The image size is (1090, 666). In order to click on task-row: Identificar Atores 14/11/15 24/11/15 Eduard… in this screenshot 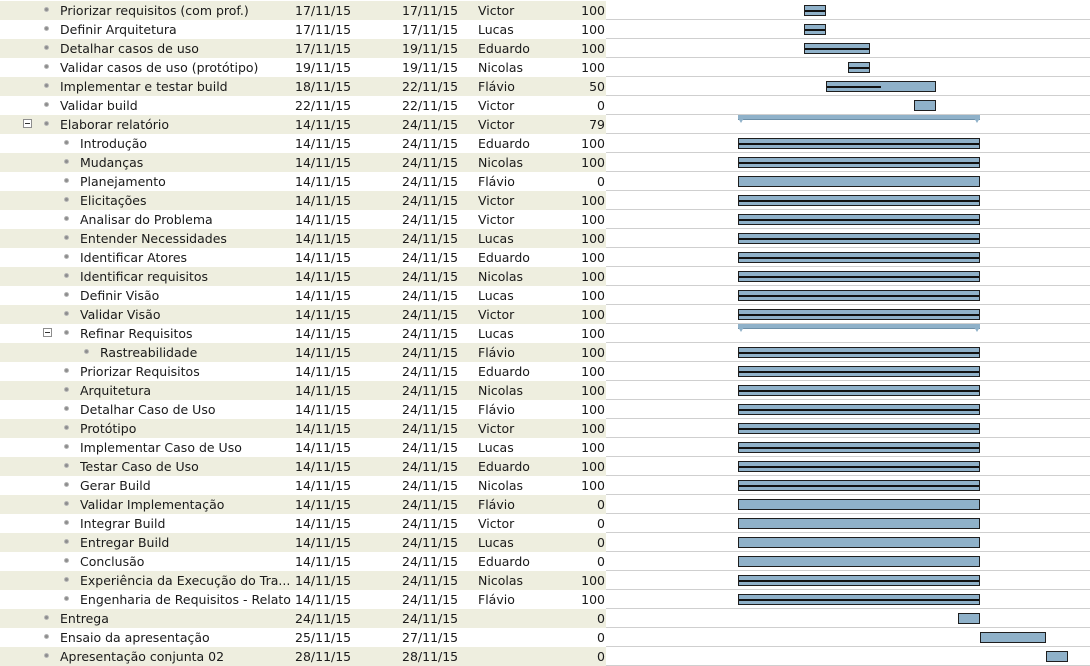, I will do `click(303, 257)`.